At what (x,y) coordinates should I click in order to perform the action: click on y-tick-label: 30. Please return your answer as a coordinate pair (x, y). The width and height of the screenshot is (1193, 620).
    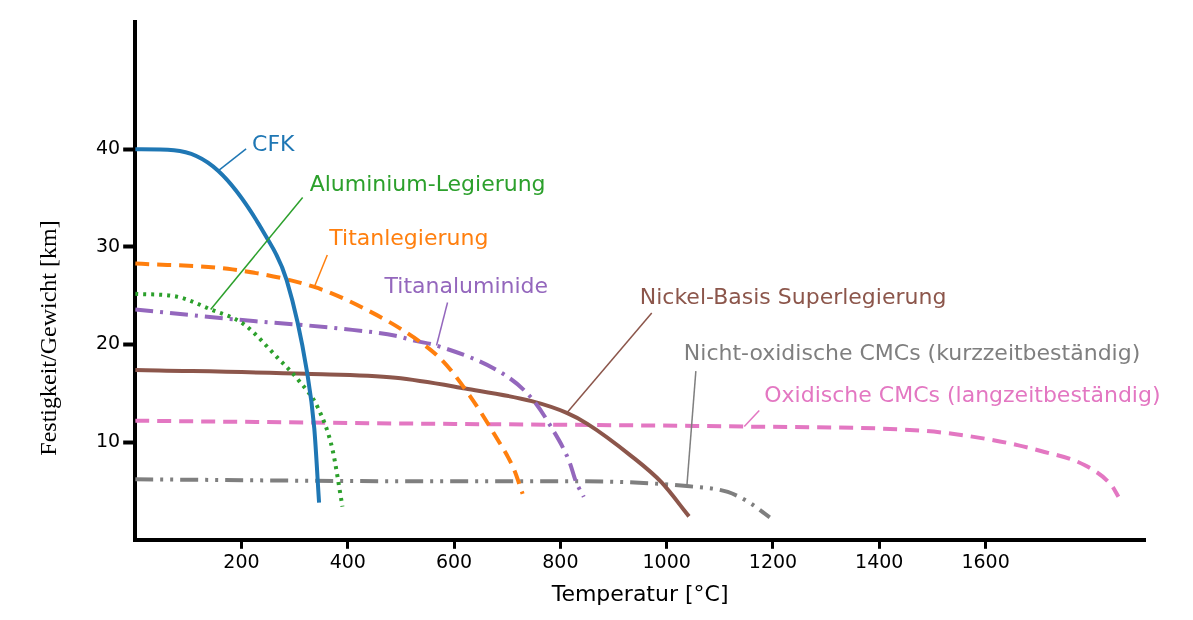
    Looking at the image, I should click on (108, 244).